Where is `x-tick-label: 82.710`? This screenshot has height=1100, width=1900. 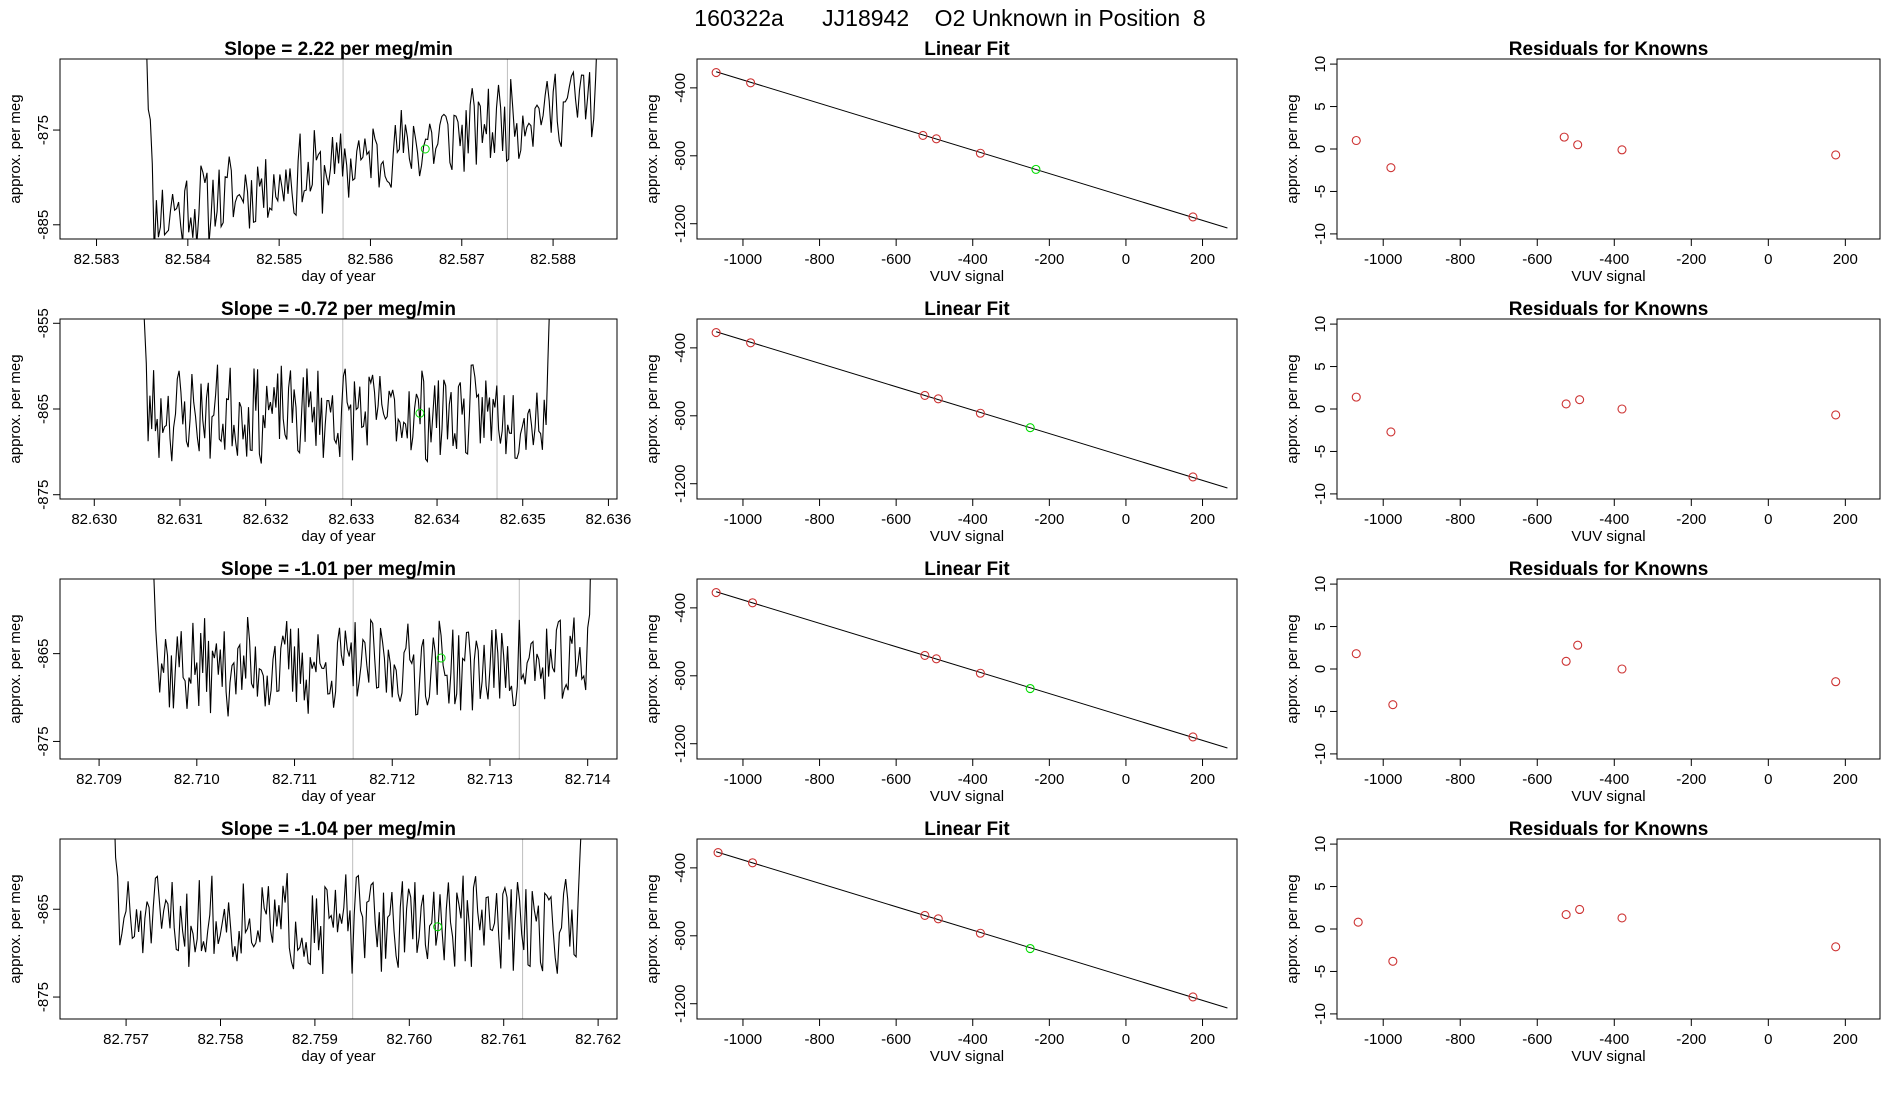
x-tick-label: 82.710 is located at coordinates (197, 779).